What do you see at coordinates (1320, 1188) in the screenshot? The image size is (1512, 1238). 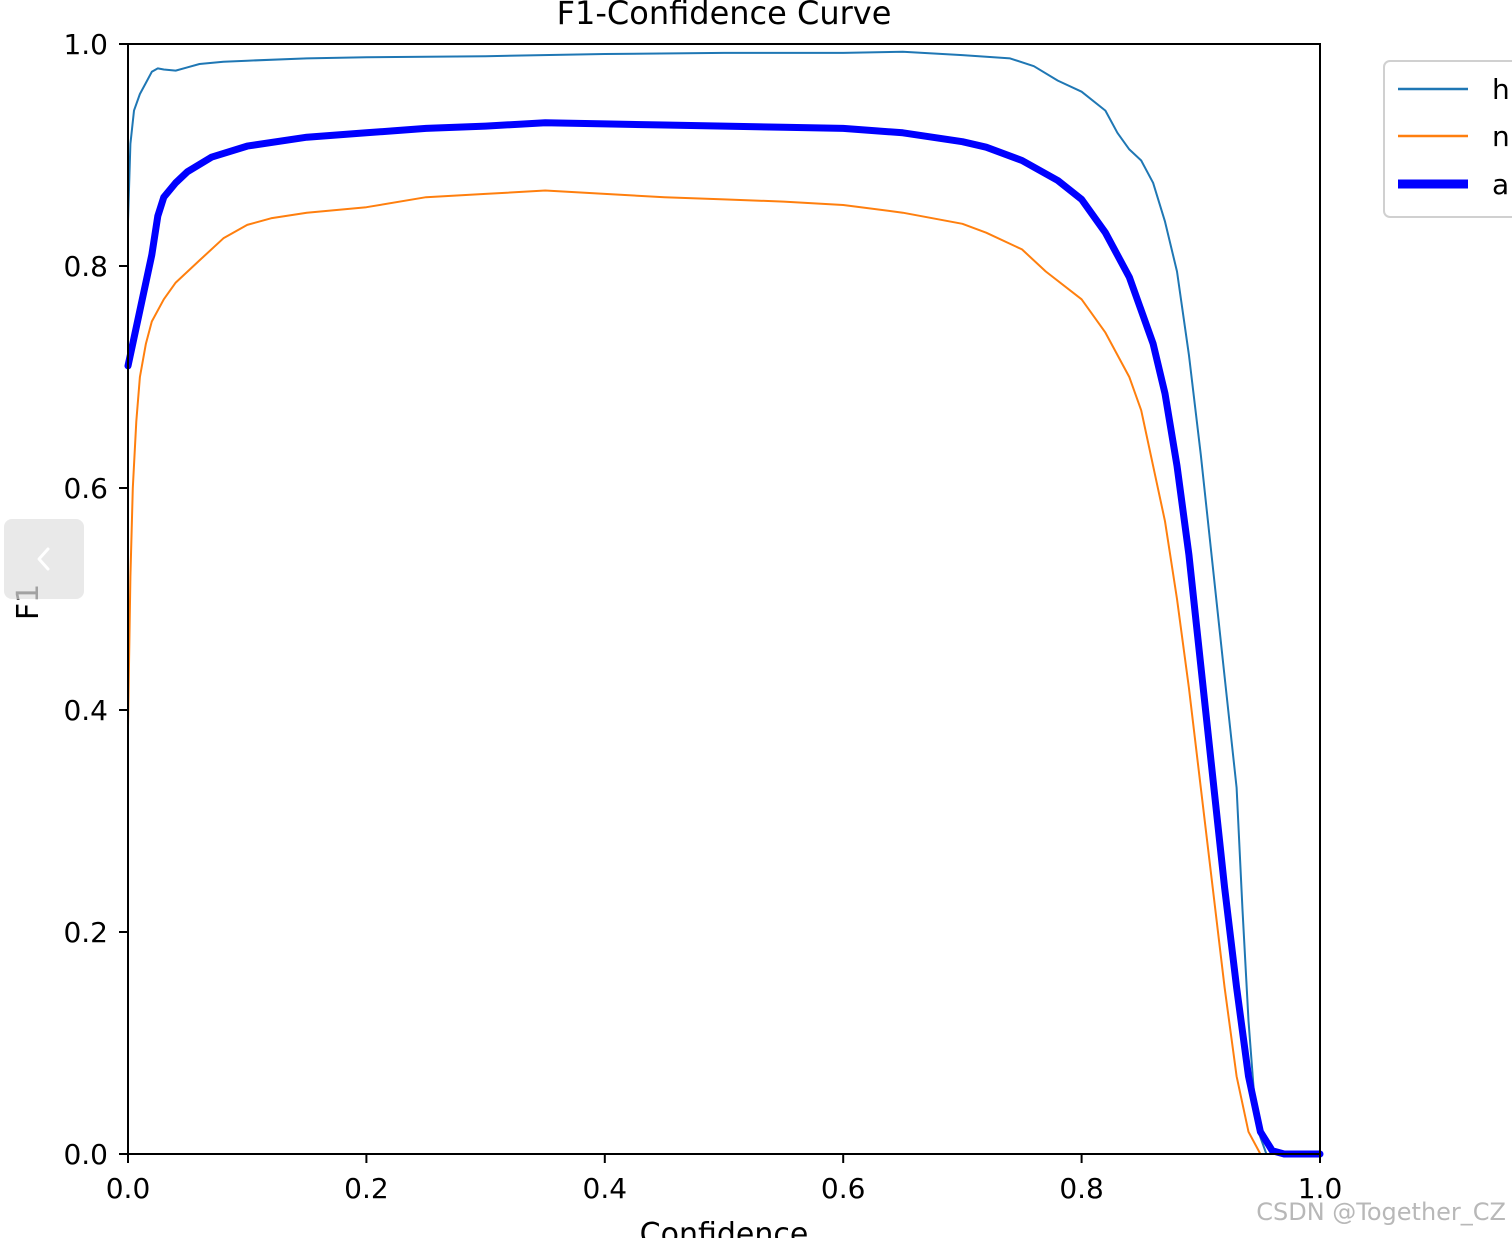 I see `x-tick-label: 1.0` at bounding box center [1320, 1188].